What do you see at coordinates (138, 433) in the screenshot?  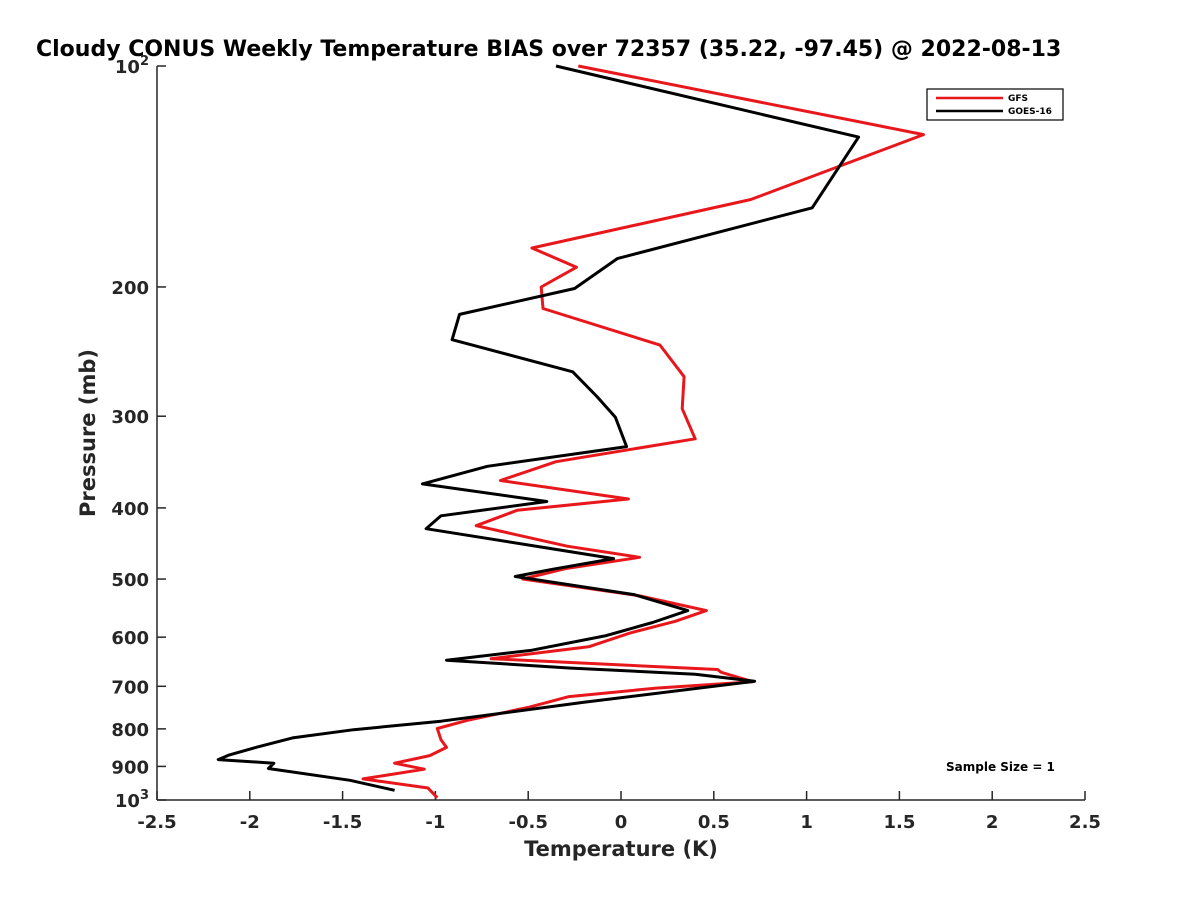 I see `y-ticks: 10² 200 300 400 500 600 700 800 900 10³` at bounding box center [138, 433].